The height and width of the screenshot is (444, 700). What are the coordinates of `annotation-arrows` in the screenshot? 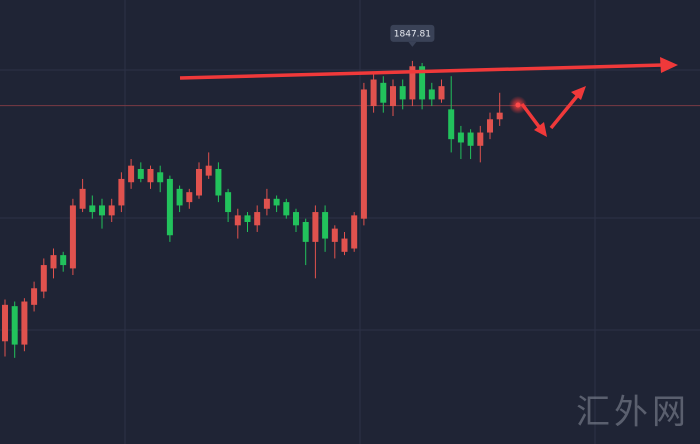 It's located at (428, 97).